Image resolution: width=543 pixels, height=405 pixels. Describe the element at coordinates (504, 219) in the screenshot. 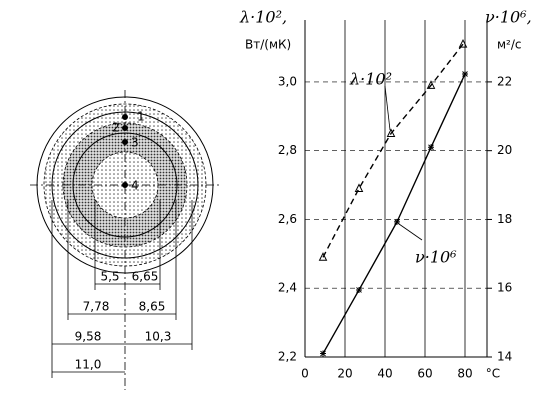

I see `y2-tick-label: 18` at that location.